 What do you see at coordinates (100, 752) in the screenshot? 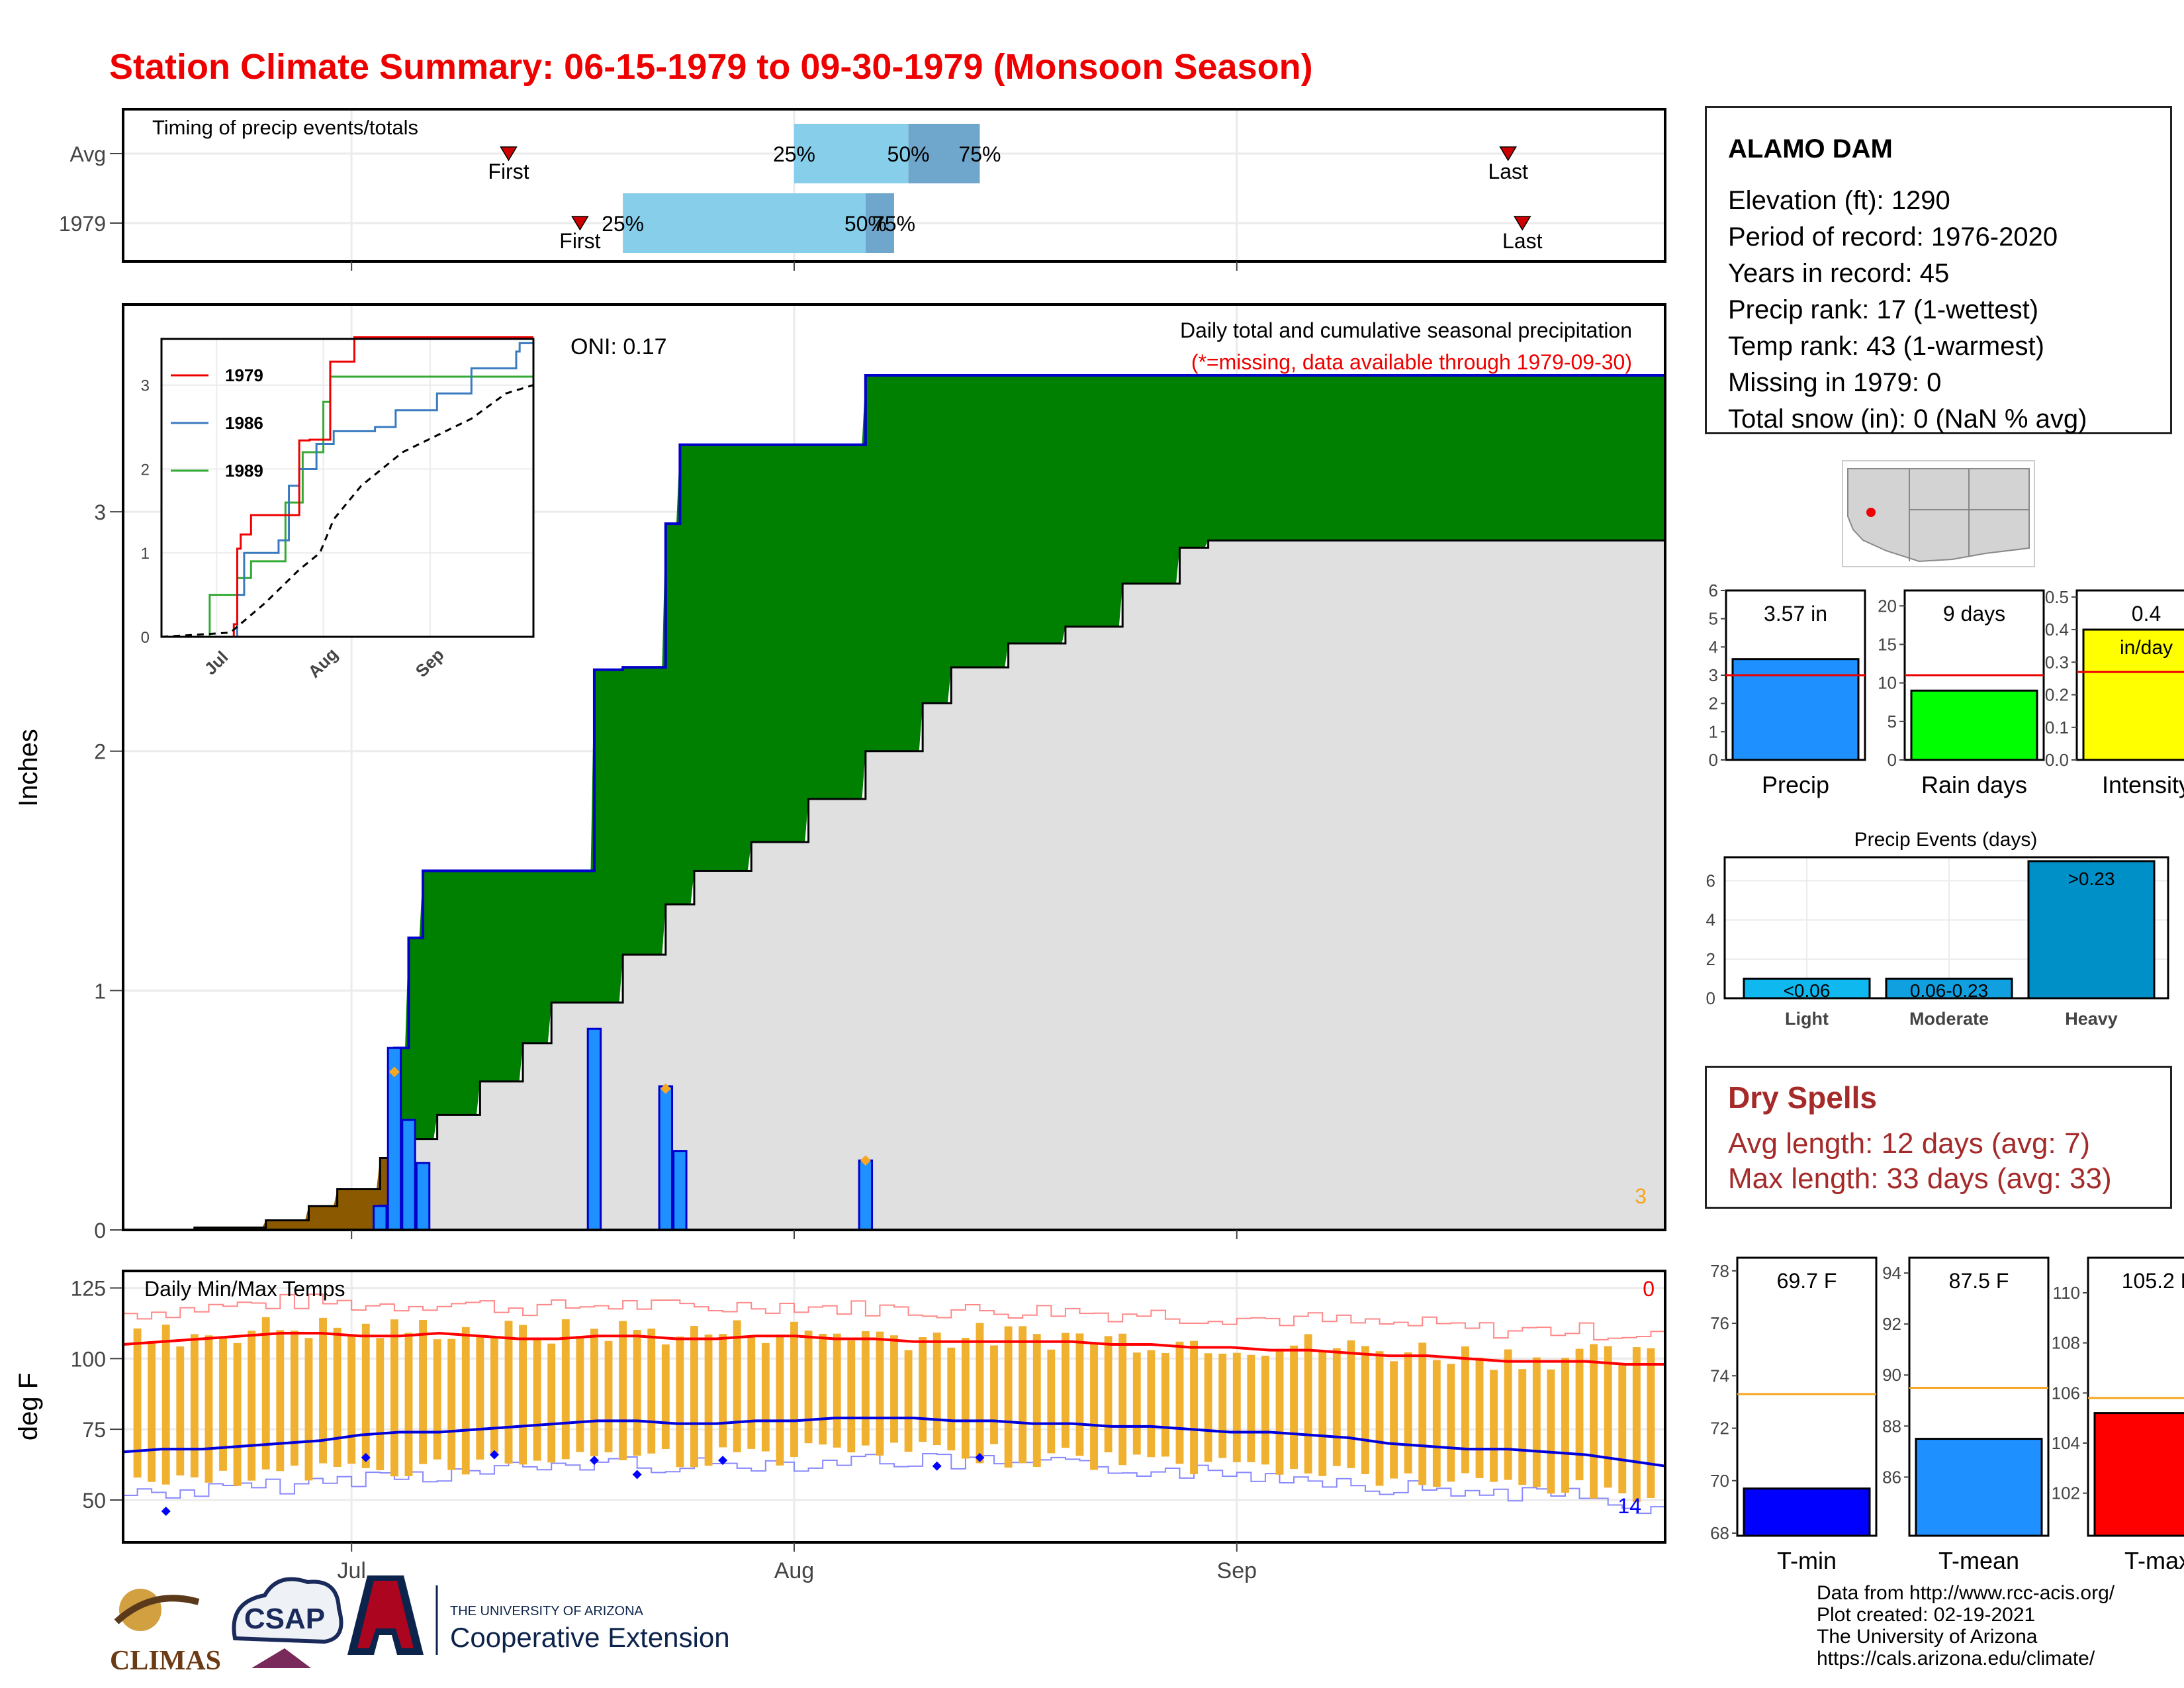
I see `precip-y-tick-label: 2` at bounding box center [100, 752].